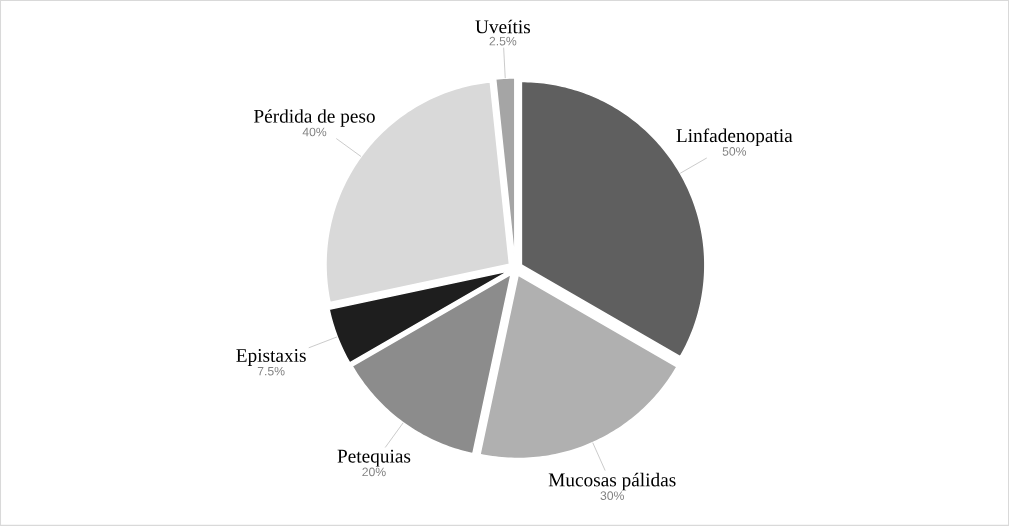  What do you see at coordinates (271, 371) in the screenshot?
I see `data-label: 7.5%` at bounding box center [271, 371].